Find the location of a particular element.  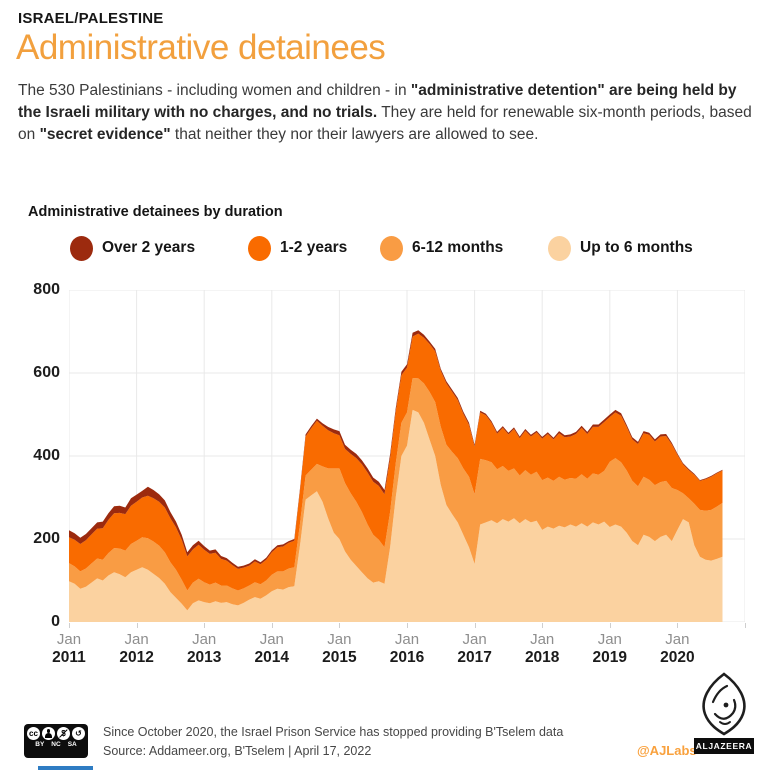

legend-item: 1-2 years is located at coordinates (297, 248).